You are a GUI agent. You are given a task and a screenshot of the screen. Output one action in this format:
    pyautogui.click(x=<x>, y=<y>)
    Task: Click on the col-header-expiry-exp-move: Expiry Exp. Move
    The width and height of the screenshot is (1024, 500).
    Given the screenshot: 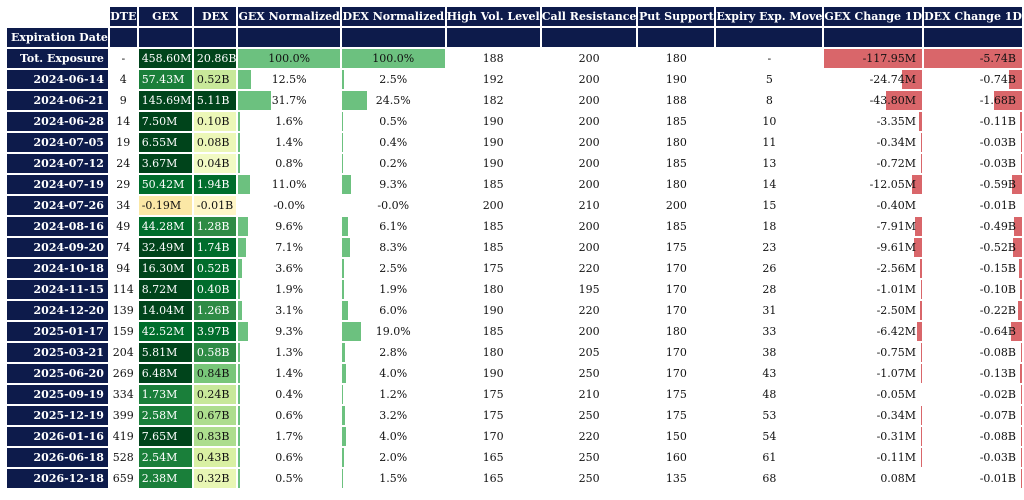 What is the action you would take?
    pyautogui.click(x=769, y=16)
    